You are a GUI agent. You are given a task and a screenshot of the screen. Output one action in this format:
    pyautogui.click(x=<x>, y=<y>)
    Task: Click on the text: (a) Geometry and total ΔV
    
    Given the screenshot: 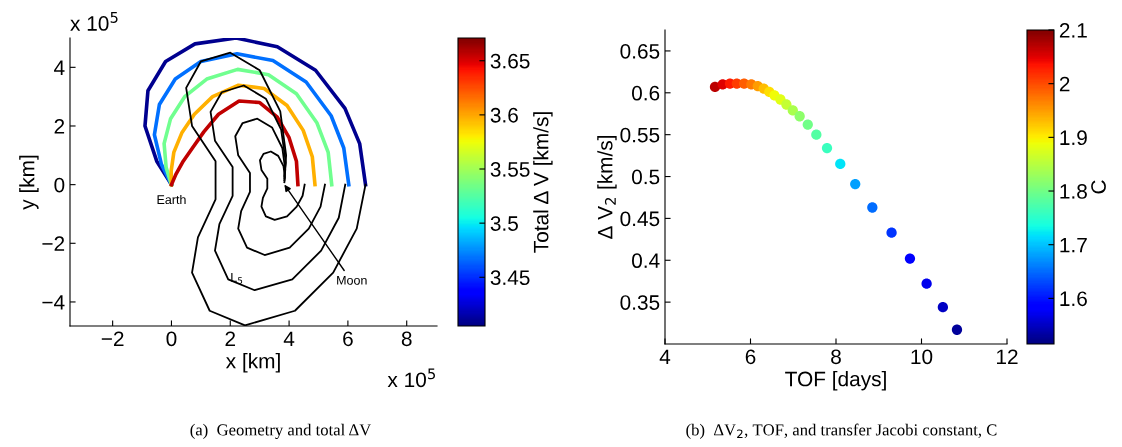 What is the action you would take?
    pyautogui.click(x=281, y=431)
    